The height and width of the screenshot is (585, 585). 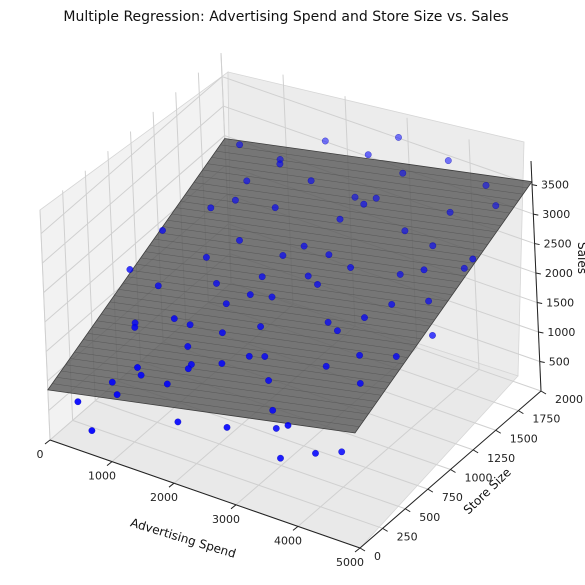 What do you see at coordinates (350, 562) in the screenshot?
I see `x-tick-label: 5000` at bounding box center [350, 562].